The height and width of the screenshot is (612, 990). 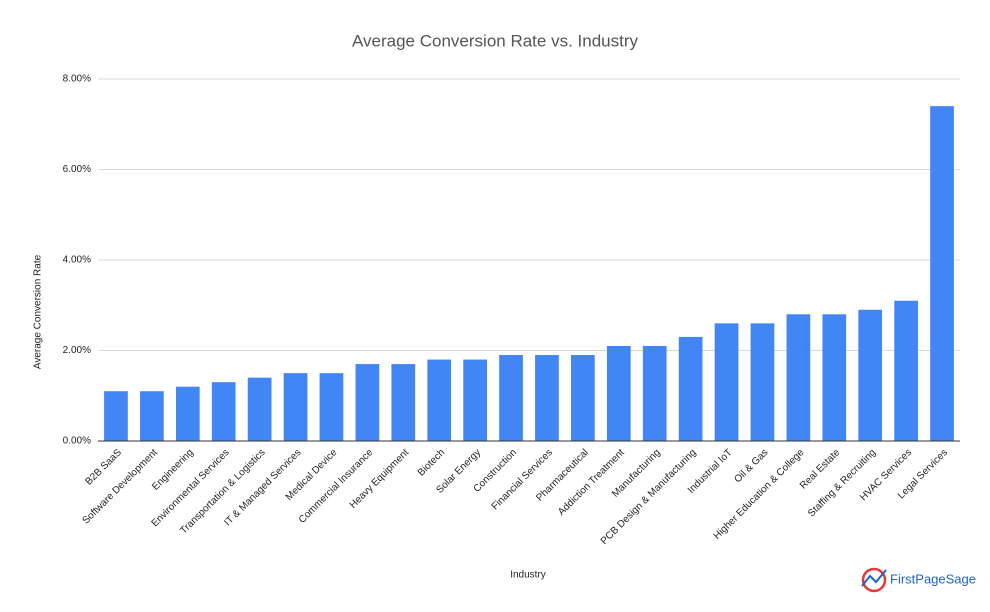 What do you see at coordinates (591, 482) in the screenshot?
I see `x-tick-label: Addiction Treatment` at bounding box center [591, 482].